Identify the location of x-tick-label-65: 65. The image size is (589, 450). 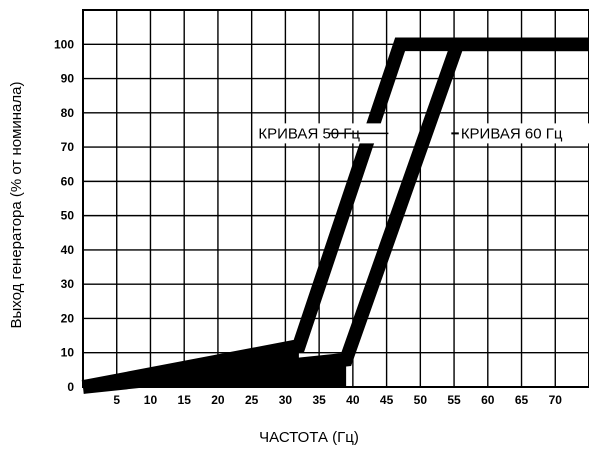
(522, 400).